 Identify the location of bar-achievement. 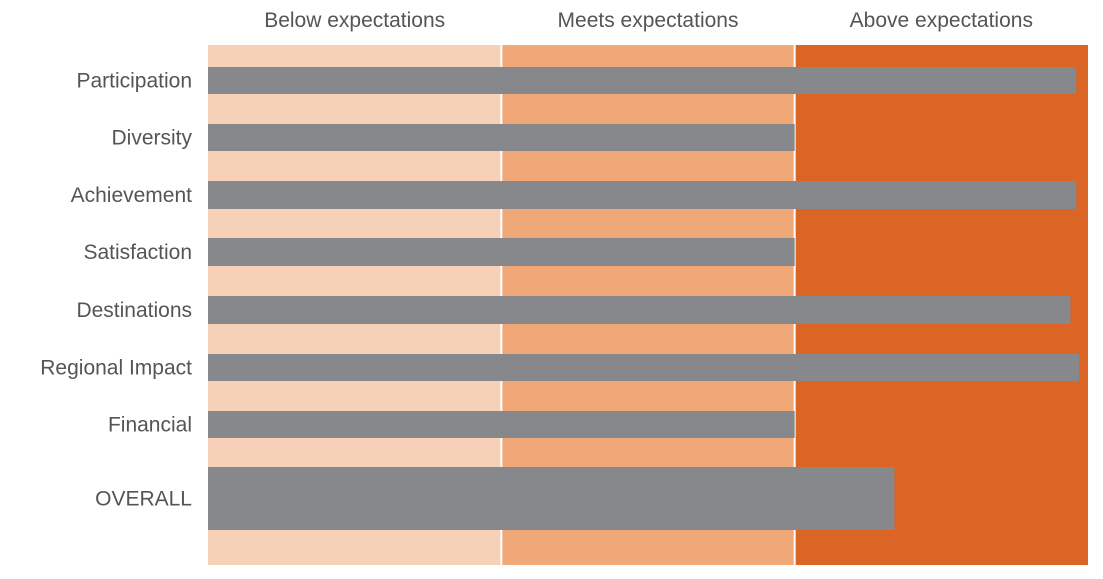
(642, 195).